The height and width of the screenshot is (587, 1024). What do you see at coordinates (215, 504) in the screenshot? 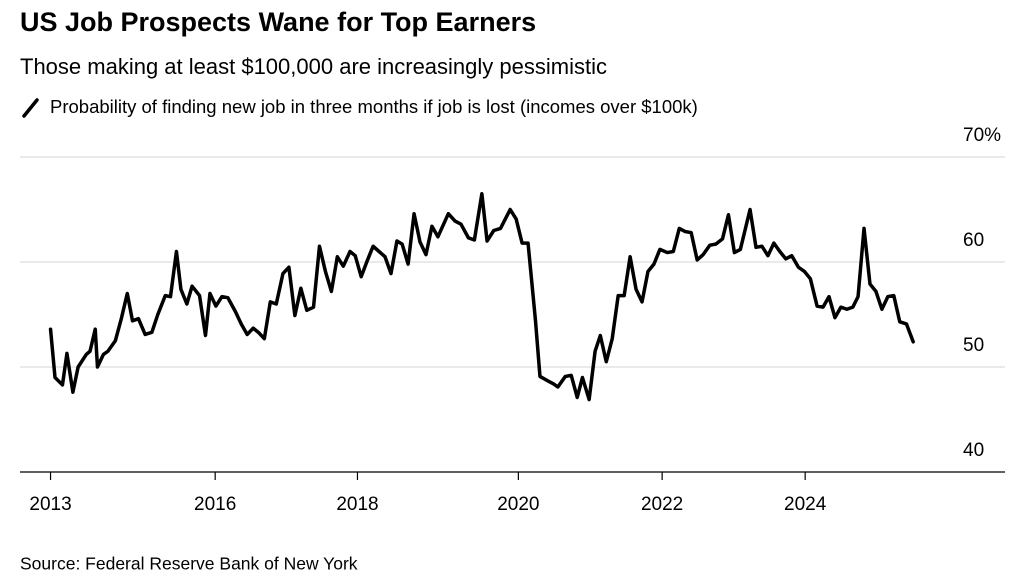
I see `x-tick-label: 2016` at bounding box center [215, 504].